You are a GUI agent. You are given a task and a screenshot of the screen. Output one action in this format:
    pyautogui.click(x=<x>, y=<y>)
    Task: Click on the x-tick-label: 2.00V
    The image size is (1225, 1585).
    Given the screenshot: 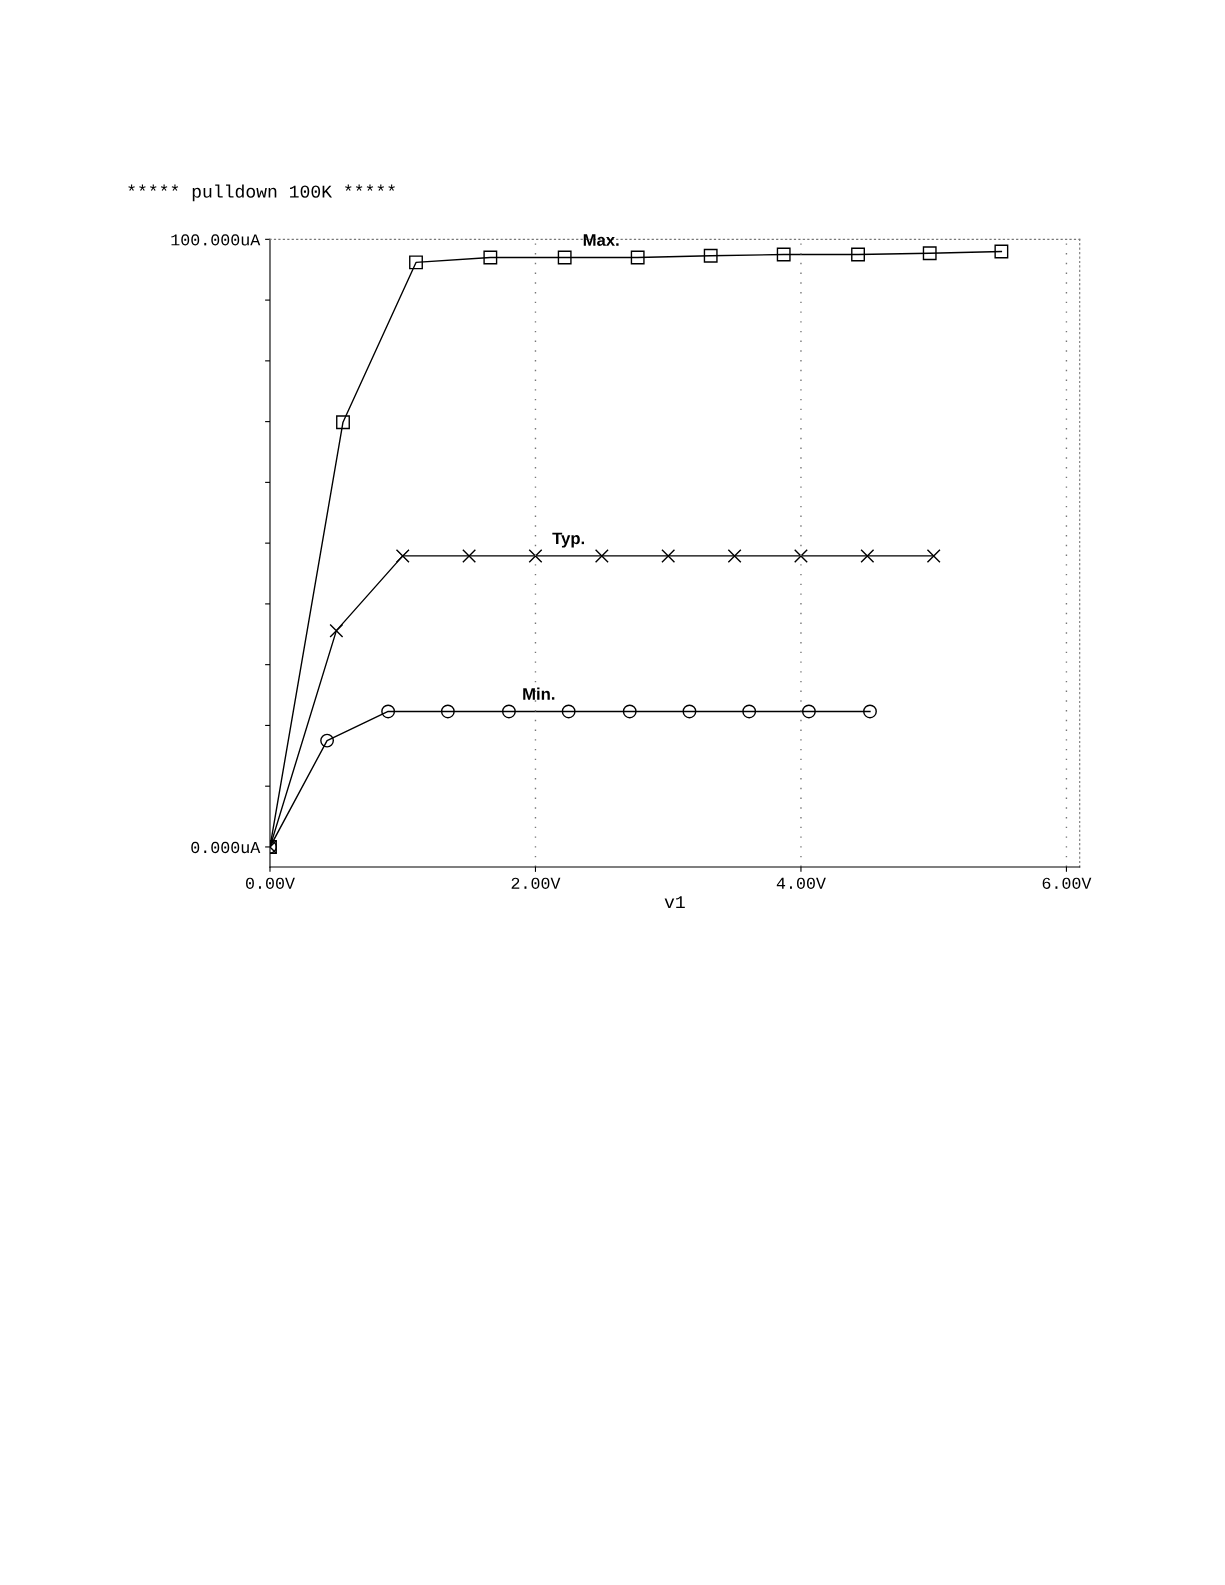 What is the action you would take?
    pyautogui.click(x=536, y=883)
    